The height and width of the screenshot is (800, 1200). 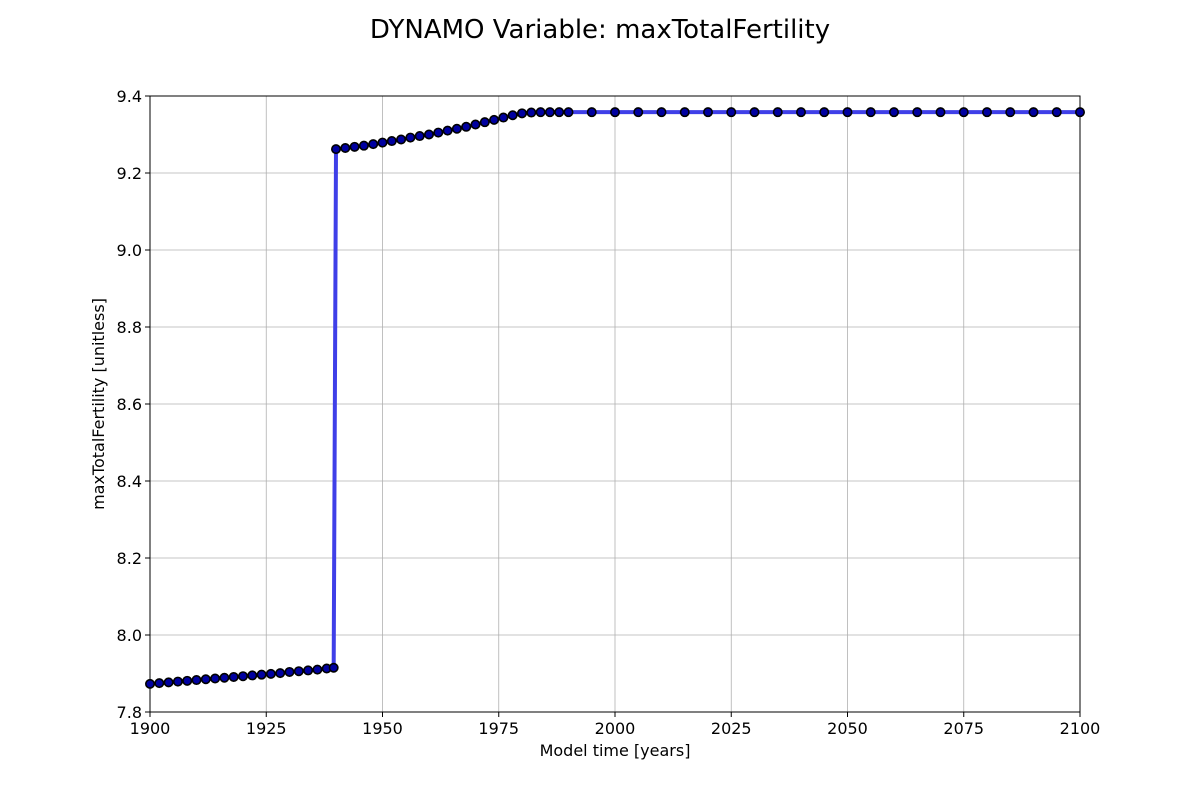 I want to click on y-tick-label: 9.0, so click(x=129, y=250).